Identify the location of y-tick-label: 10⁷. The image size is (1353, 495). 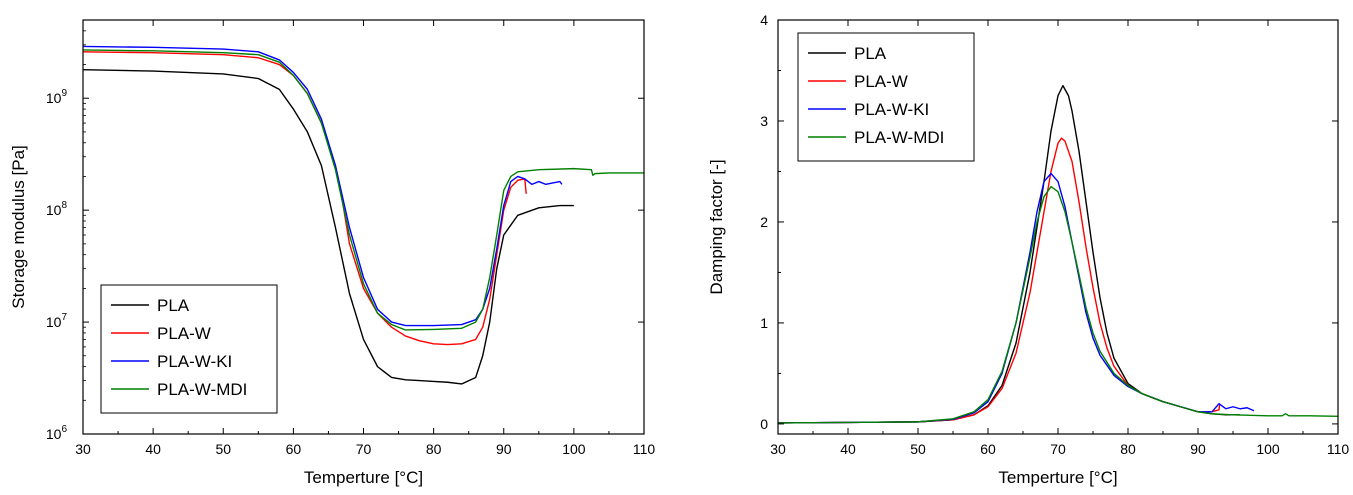
(57, 321).